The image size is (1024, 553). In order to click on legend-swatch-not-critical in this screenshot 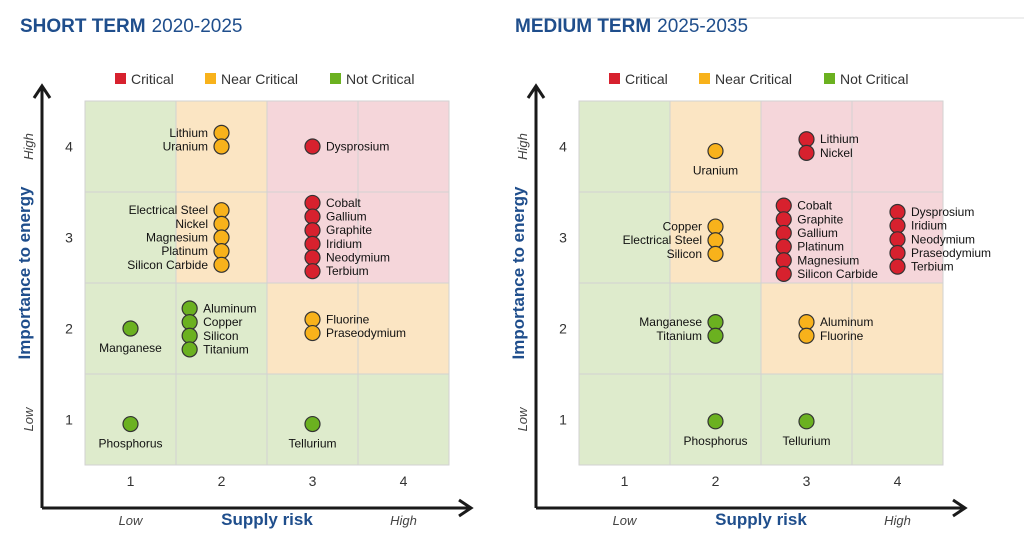, I will do `click(829, 78)`.